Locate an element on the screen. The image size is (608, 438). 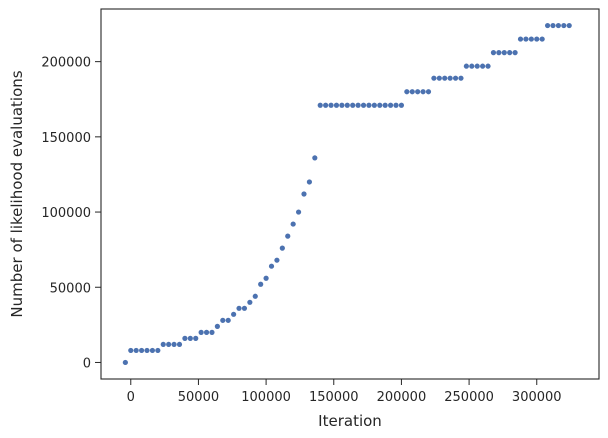
y-axis-ticks: 0 50000 100000 150000 200000 is located at coordinates (71, 213).